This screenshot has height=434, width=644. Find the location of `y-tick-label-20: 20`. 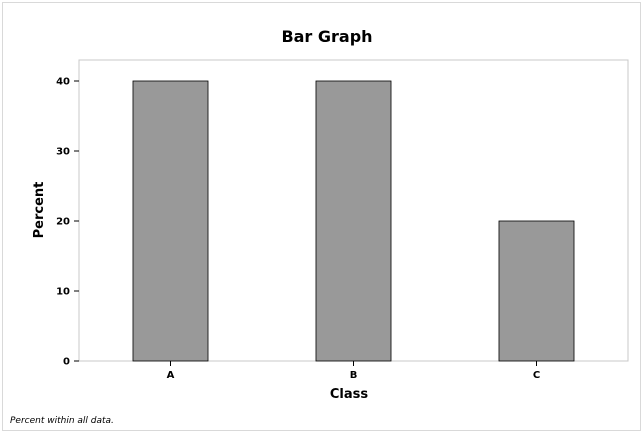

y-tick-label-20: 20 is located at coordinates (63, 222).